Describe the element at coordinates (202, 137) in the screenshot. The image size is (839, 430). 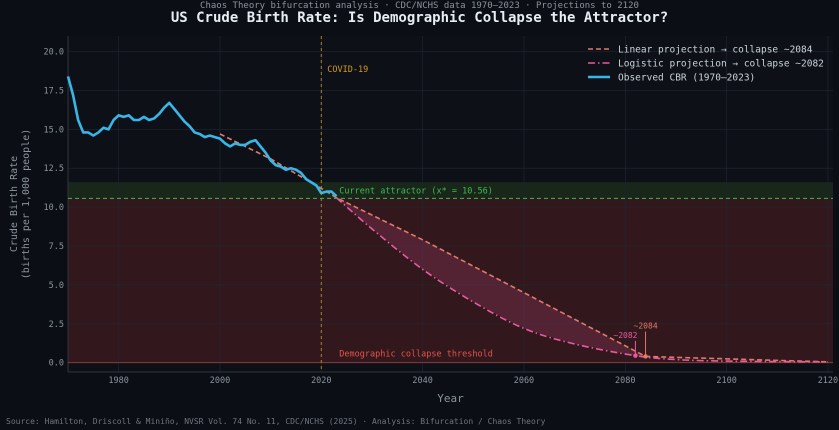
I see `observed-cbr-line` at that location.